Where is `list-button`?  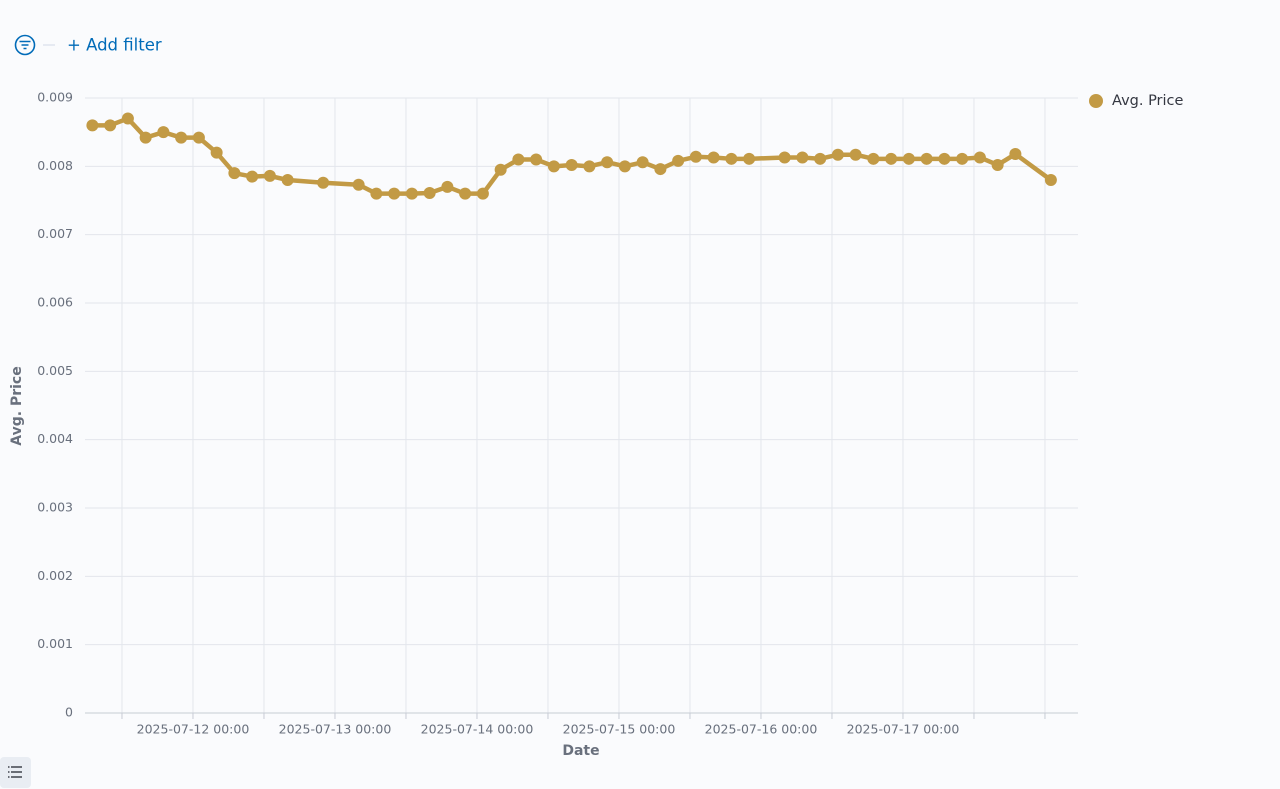
list-button is located at coordinates (15, 772).